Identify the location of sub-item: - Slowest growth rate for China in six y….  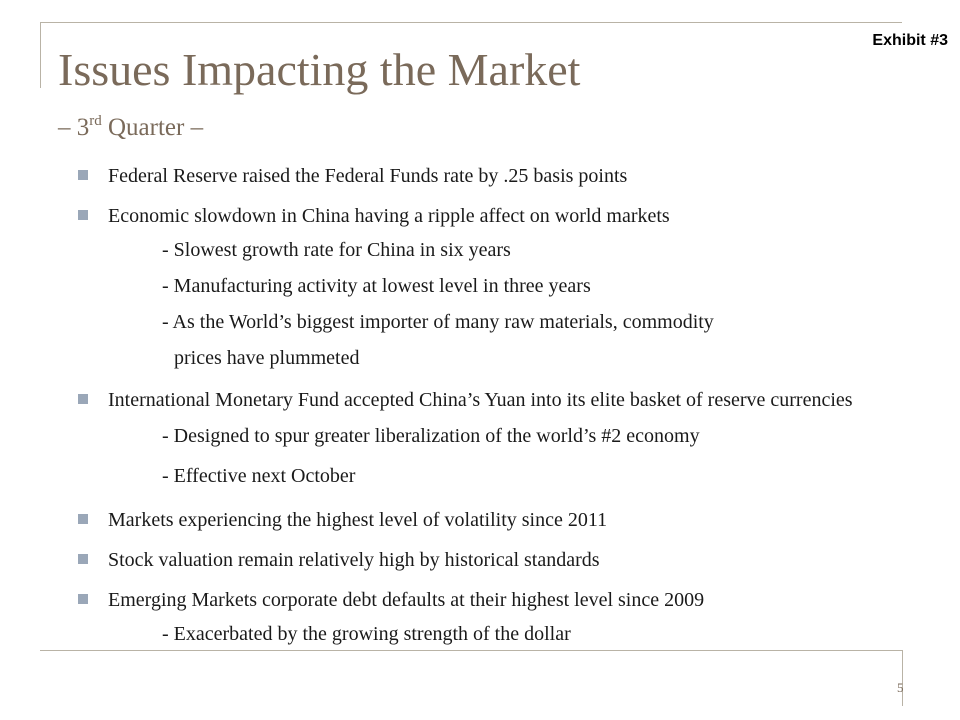
(336, 250).